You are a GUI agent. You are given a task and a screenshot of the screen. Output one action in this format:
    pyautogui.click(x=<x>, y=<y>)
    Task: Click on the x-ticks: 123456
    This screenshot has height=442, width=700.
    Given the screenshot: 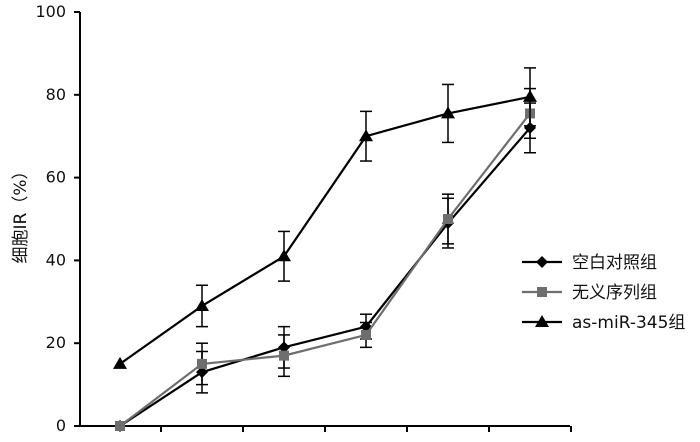 What is the action you would take?
    pyautogui.click(x=366, y=429)
    